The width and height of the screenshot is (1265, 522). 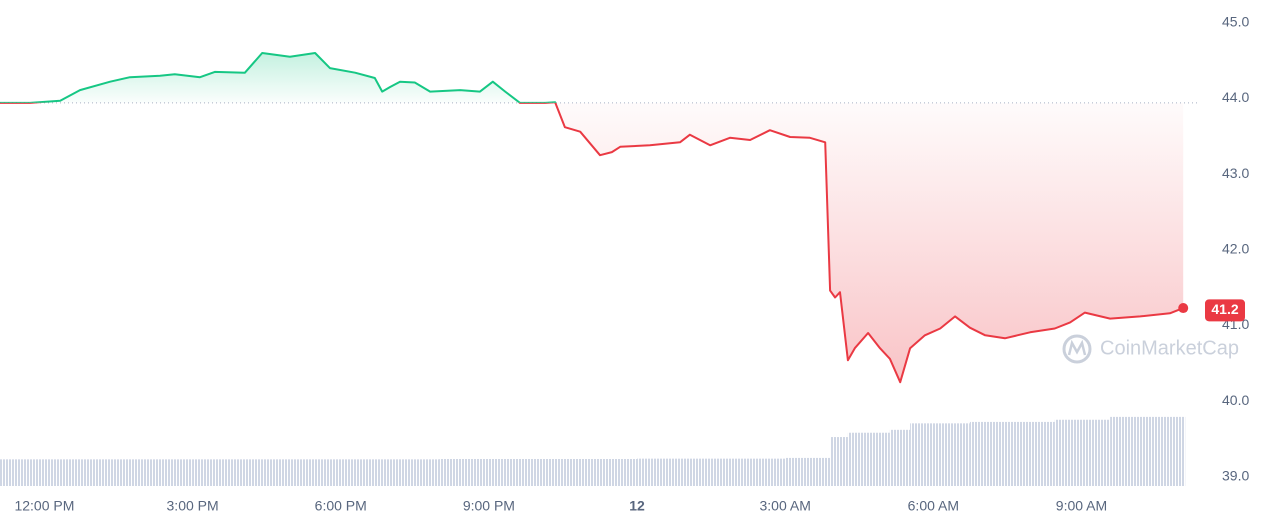 I want to click on y-tick-label: 44.0, so click(x=1235, y=97).